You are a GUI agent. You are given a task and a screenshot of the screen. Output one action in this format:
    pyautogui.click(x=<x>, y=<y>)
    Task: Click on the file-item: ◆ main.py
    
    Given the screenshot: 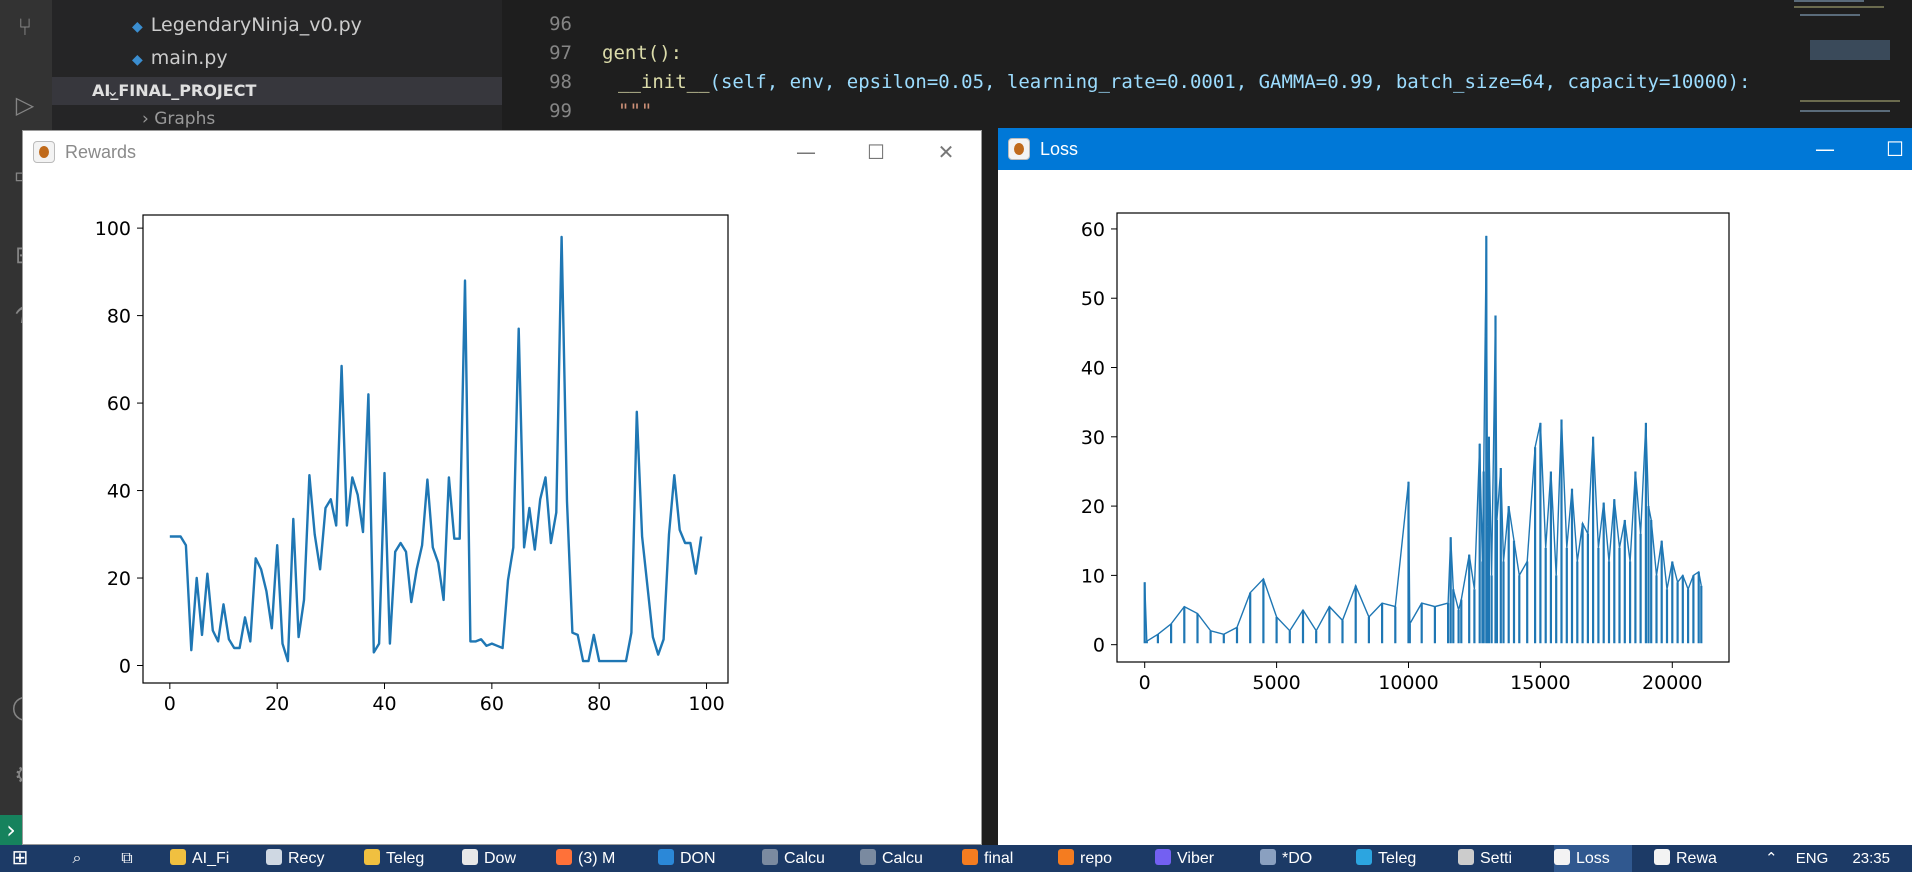 What is the action you would take?
    pyautogui.click(x=180, y=58)
    